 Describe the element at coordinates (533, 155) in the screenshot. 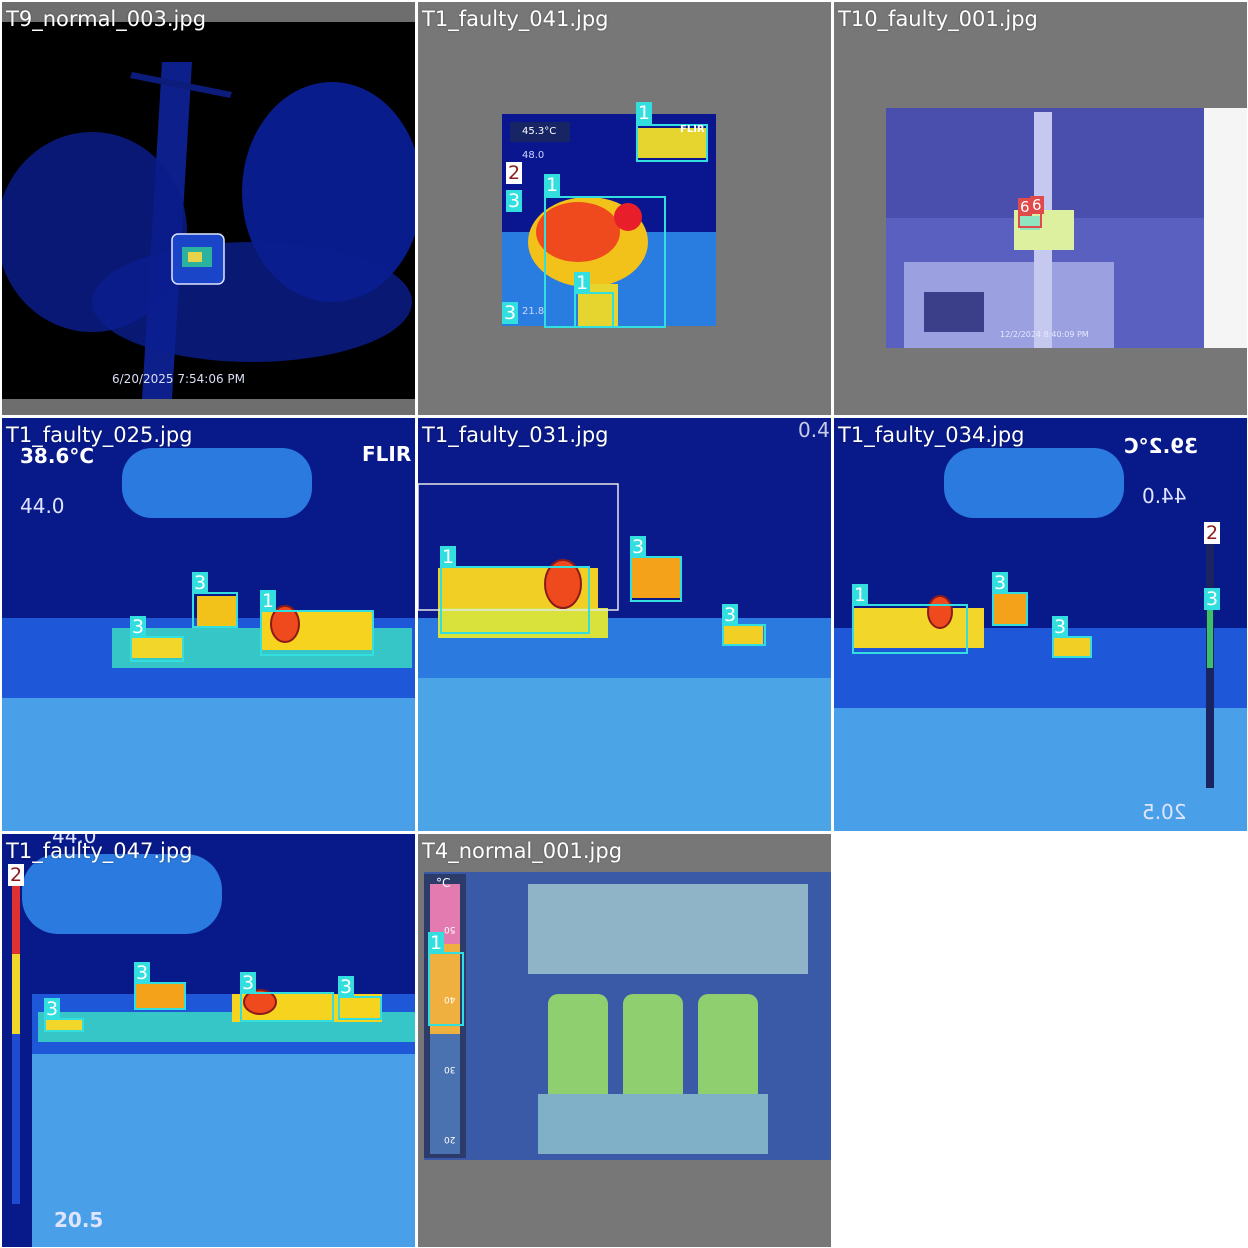

I see `scale-max-text: 48.0` at that location.